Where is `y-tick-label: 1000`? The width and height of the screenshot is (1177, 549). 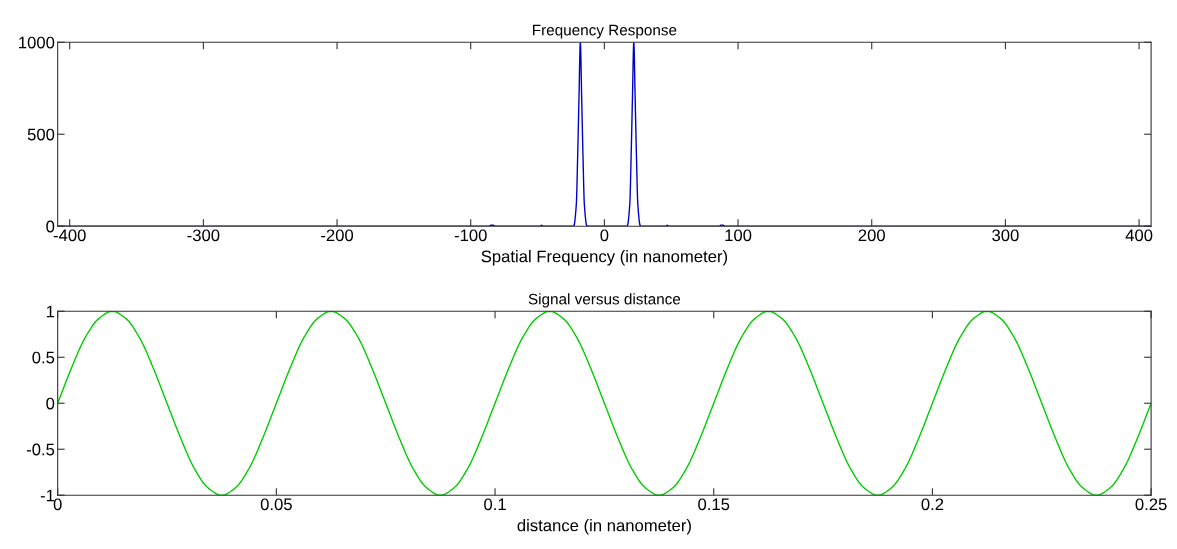
y-tick-label: 1000 is located at coordinates (37, 42).